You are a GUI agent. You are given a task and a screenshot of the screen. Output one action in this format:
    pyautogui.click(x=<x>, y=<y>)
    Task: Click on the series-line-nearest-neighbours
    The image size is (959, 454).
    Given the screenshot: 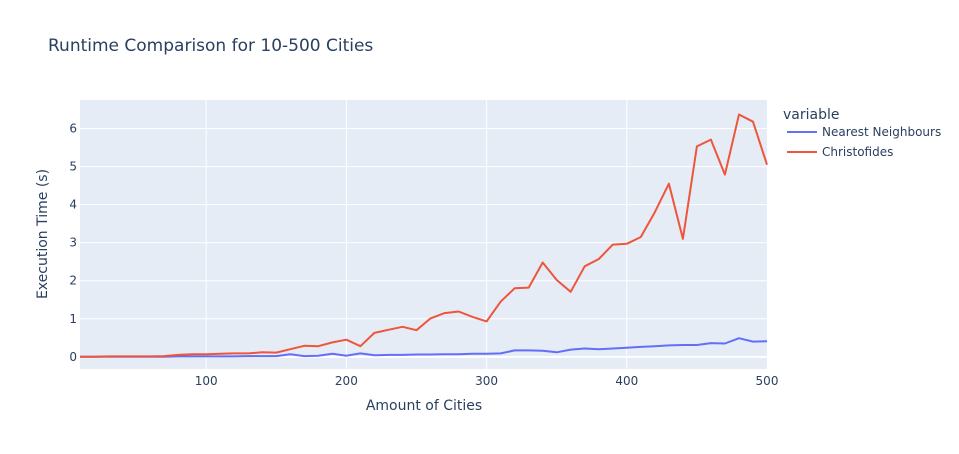 What is the action you would take?
    pyautogui.click(x=424, y=347)
    